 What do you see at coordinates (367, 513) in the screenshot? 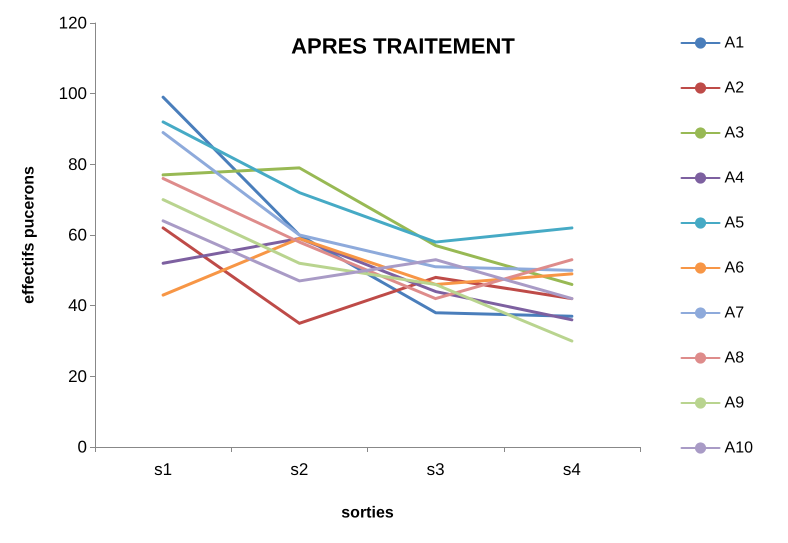
I see `x-axis-title: sorties` at bounding box center [367, 513].